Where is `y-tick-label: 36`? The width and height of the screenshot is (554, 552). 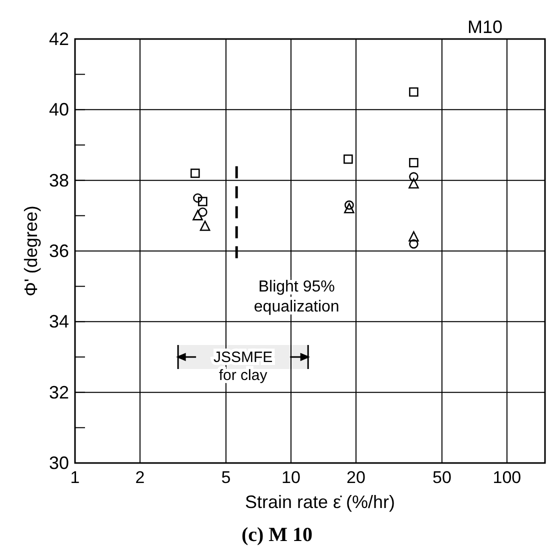 y-tick-label: 36 is located at coordinates (58, 251).